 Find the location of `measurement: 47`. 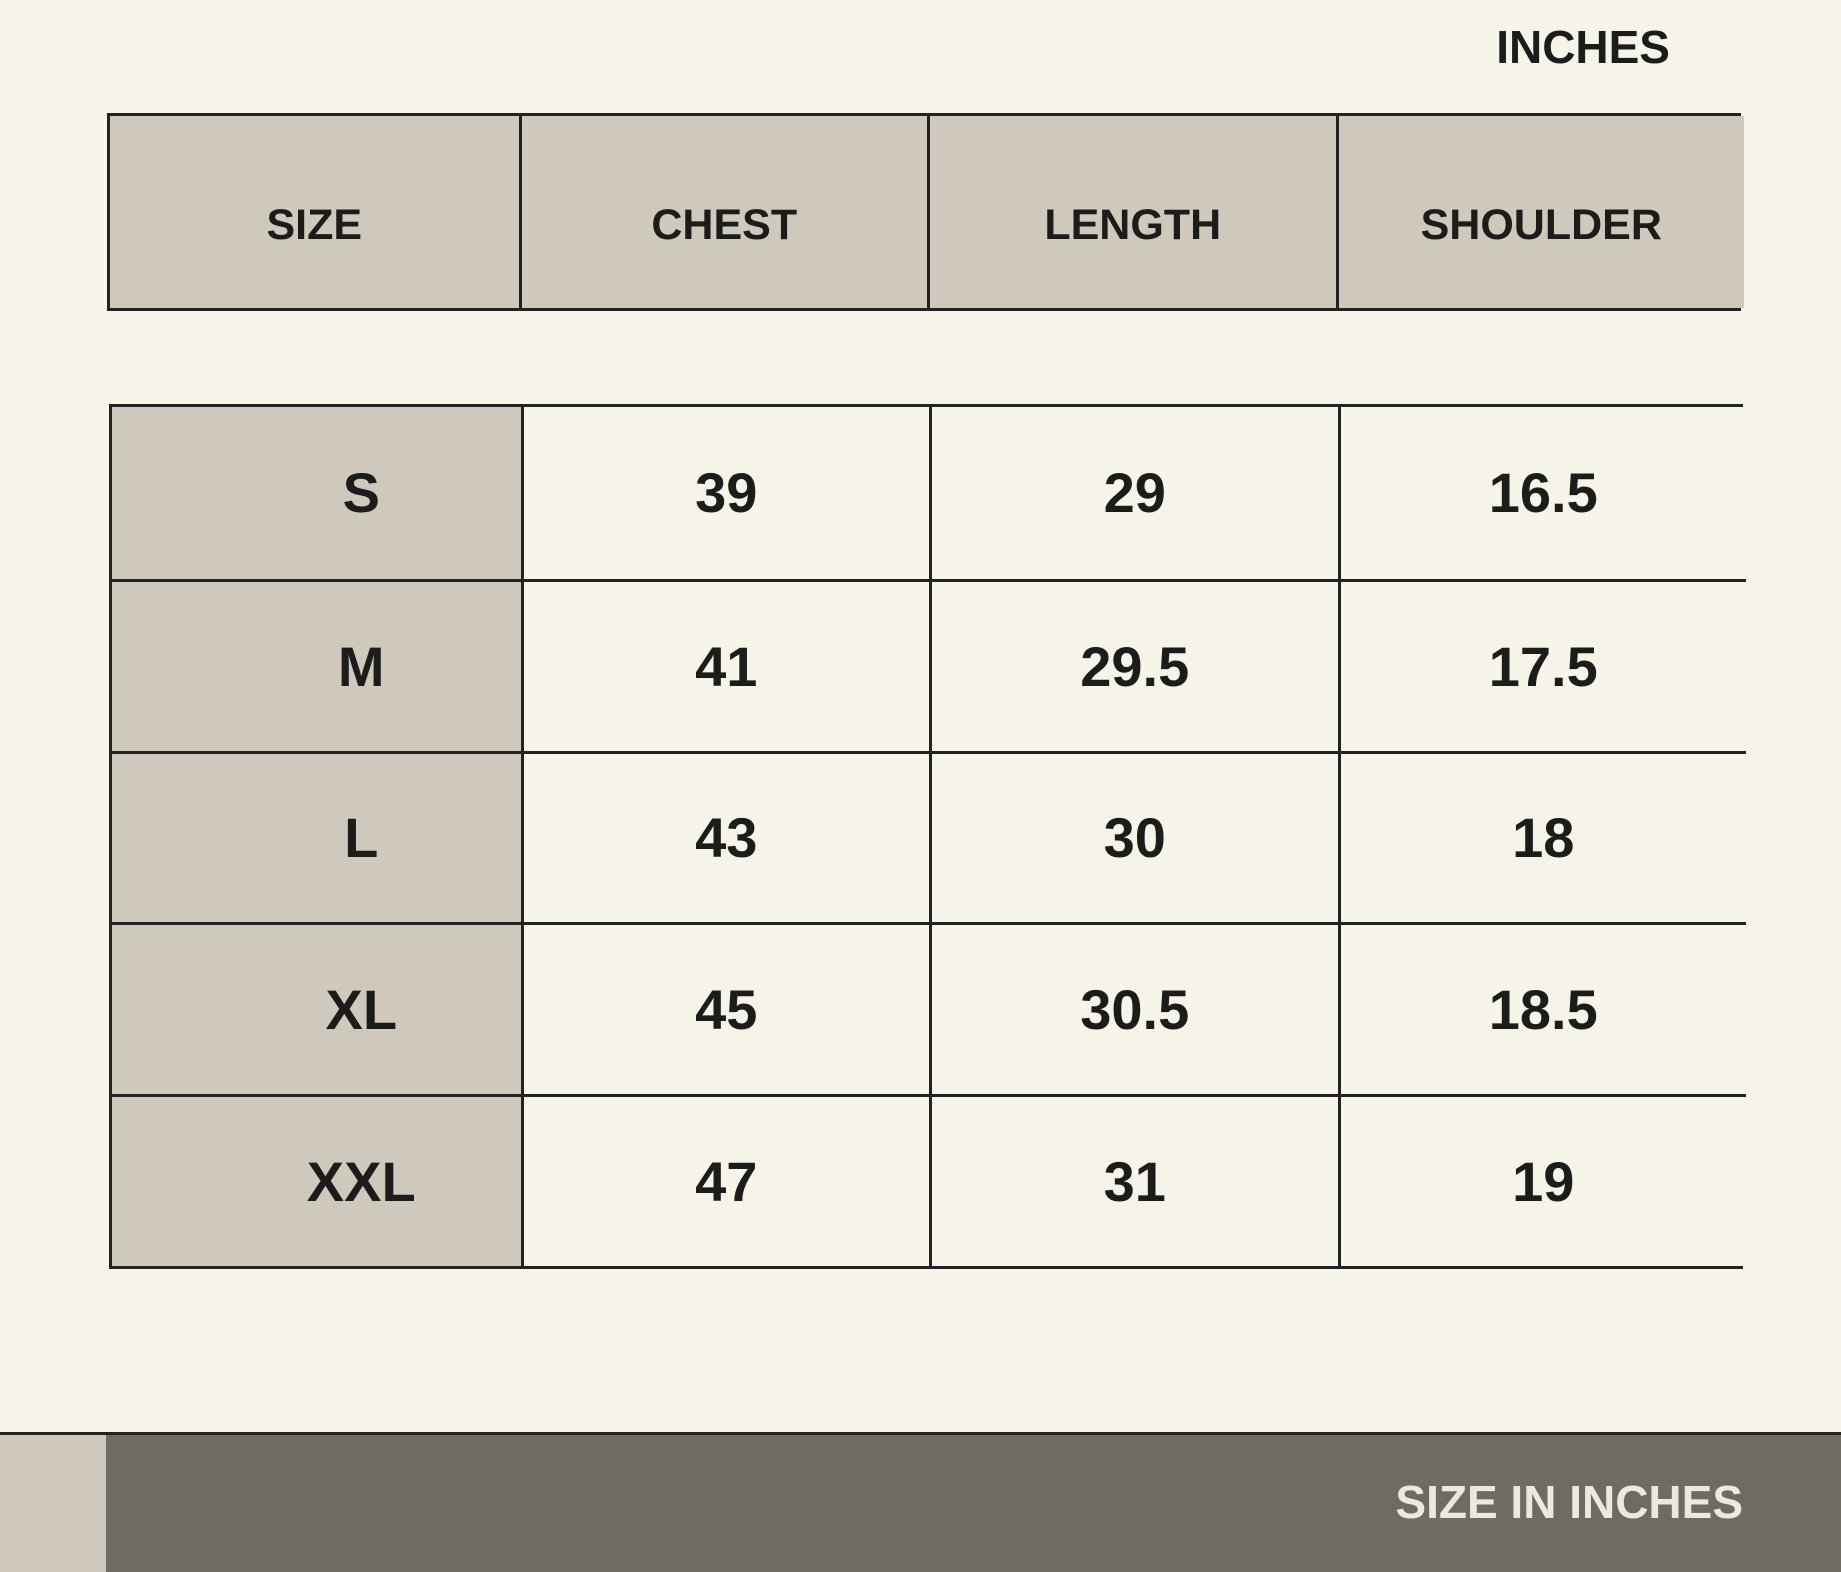

measurement: 47 is located at coordinates (724, 1180).